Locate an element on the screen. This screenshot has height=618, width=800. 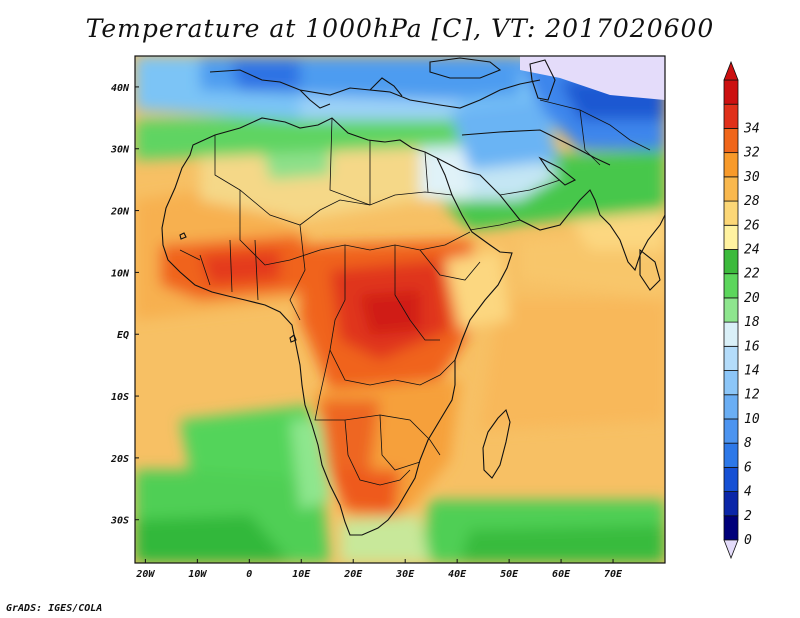
longitude-axis: 20W 10W 0 10E 20E 30E 40E 50E 60E 70E is located at coordinates (379, 569).